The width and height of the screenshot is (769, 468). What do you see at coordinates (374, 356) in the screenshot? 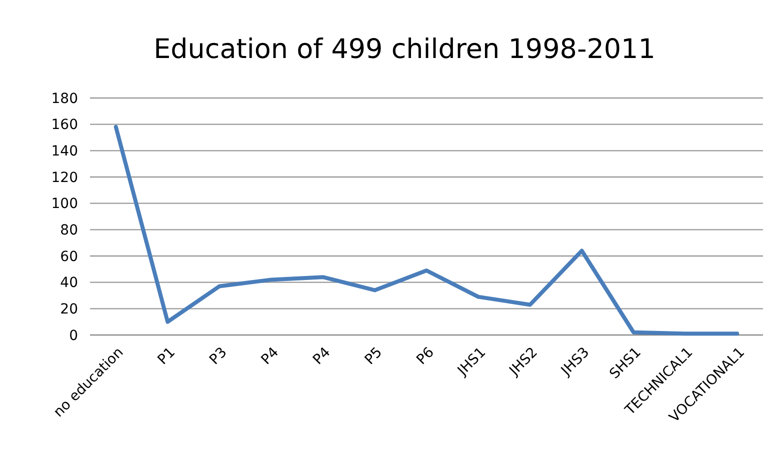
I see `x-tick-label: P5` at bounding box center [374, 356].